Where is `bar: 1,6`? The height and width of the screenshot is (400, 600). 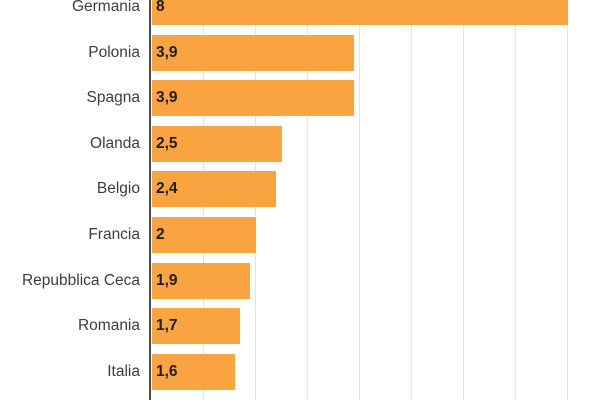
bar: 1,6 is located at coordinates (193, 371).